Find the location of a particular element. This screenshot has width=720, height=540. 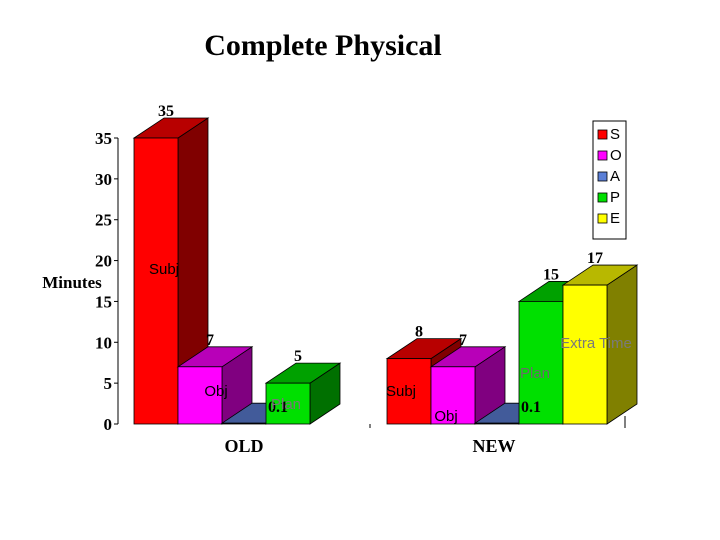

legend-item: O is located at coordinates (609, 155).